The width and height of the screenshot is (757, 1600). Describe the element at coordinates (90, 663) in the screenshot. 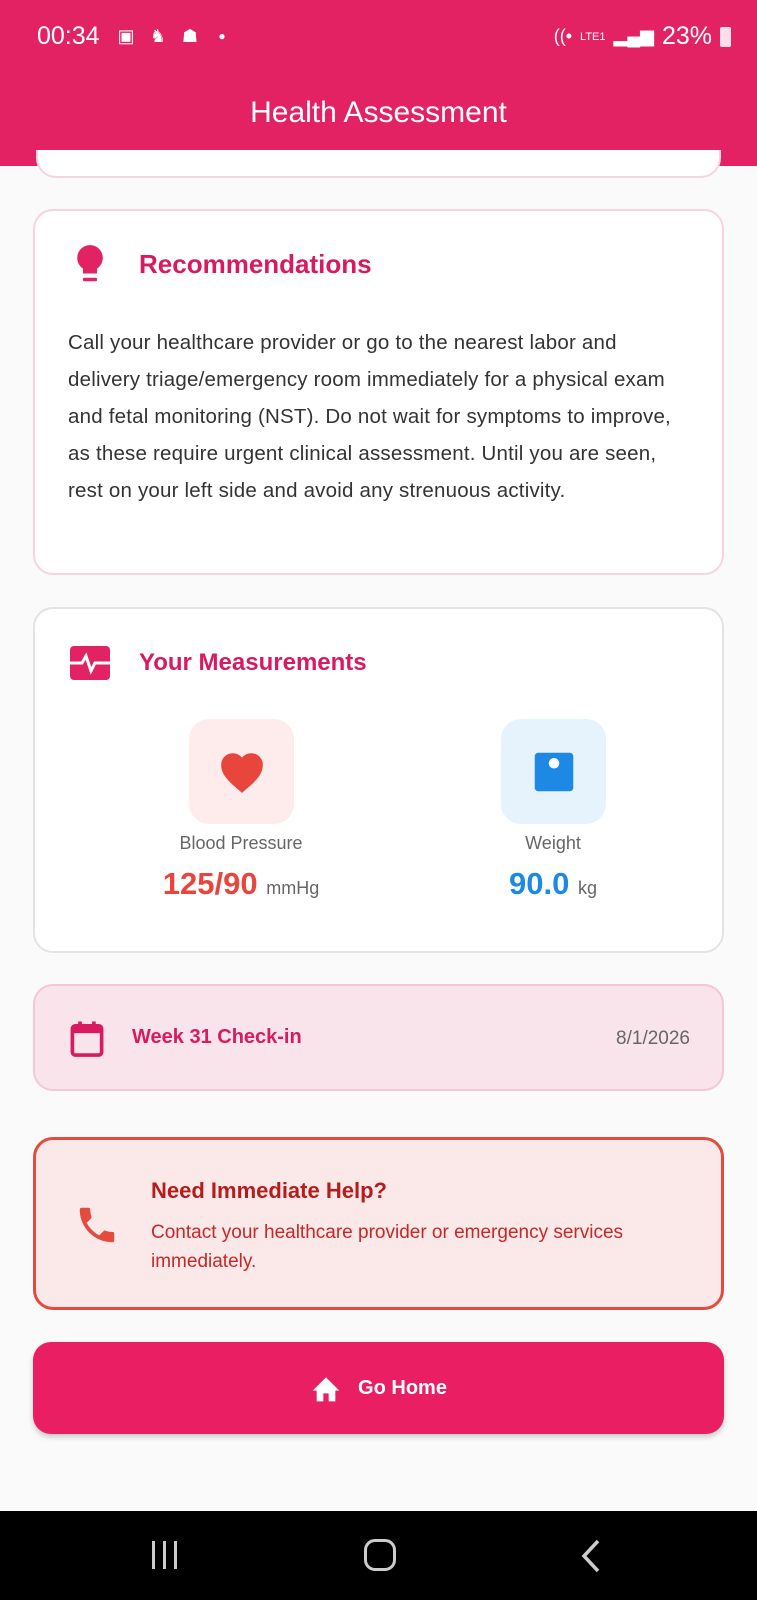

I see `monitor-heart-icon` at that location.